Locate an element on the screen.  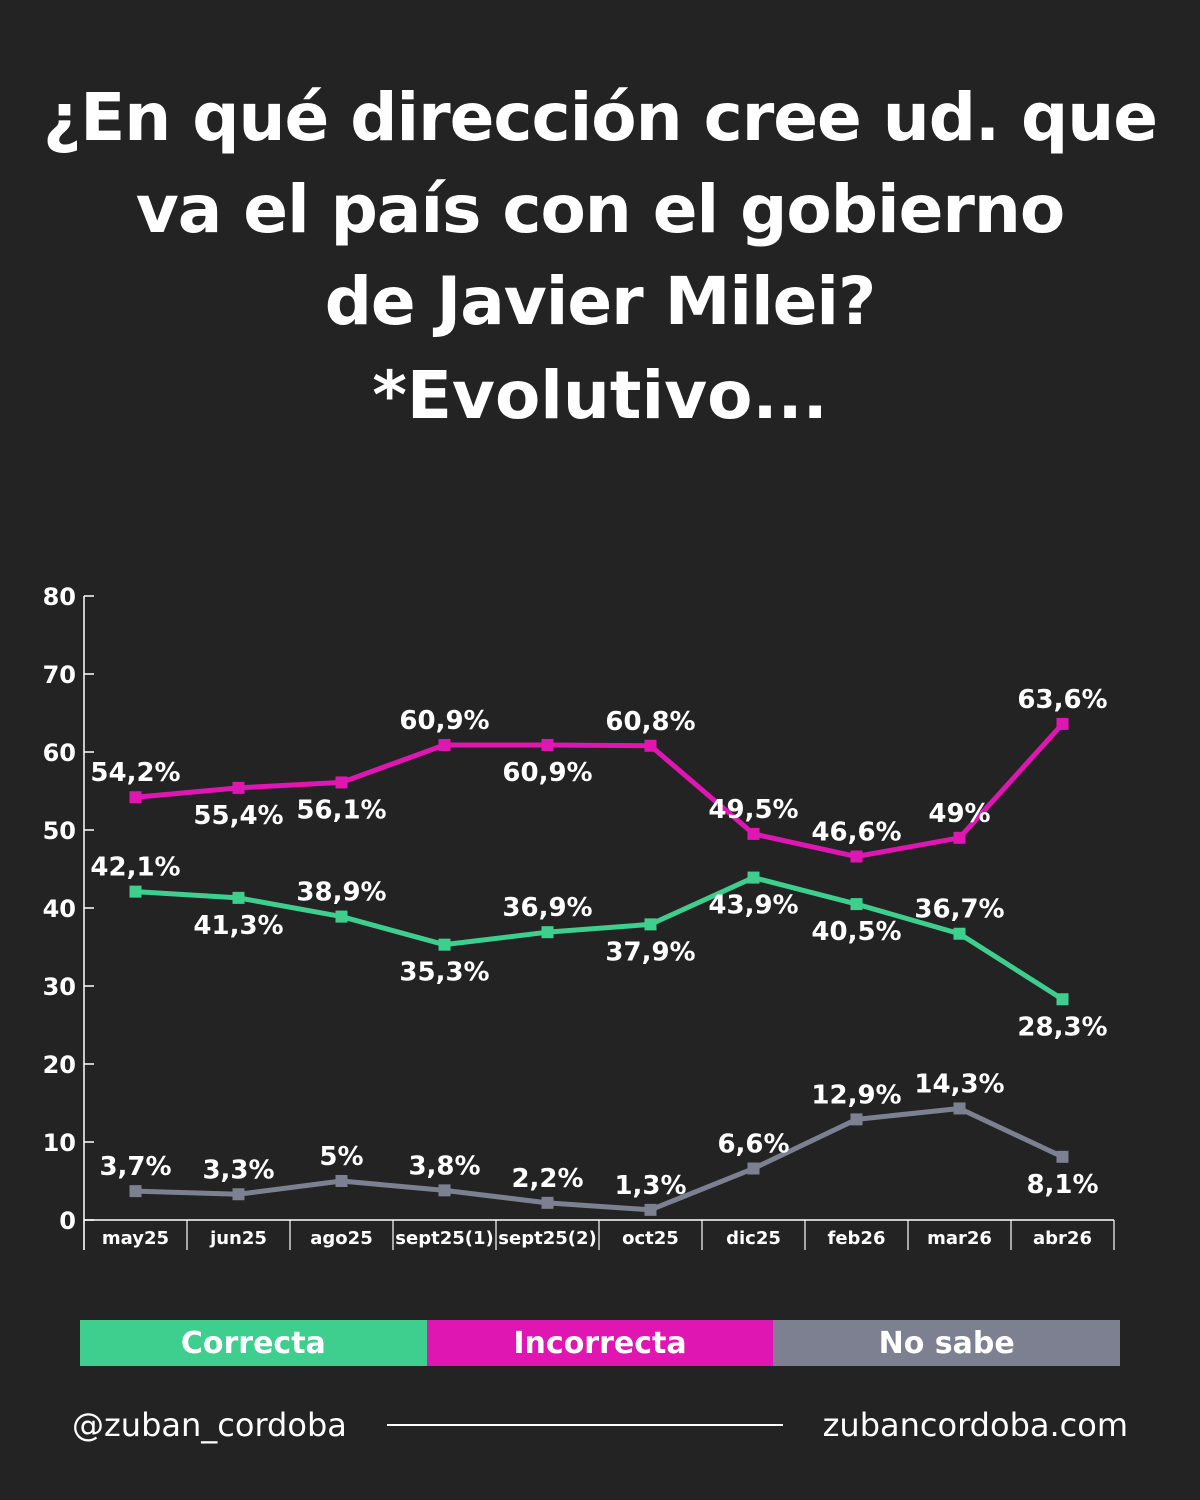
data-label: 3,8% is located at coordinates (444, 1166).